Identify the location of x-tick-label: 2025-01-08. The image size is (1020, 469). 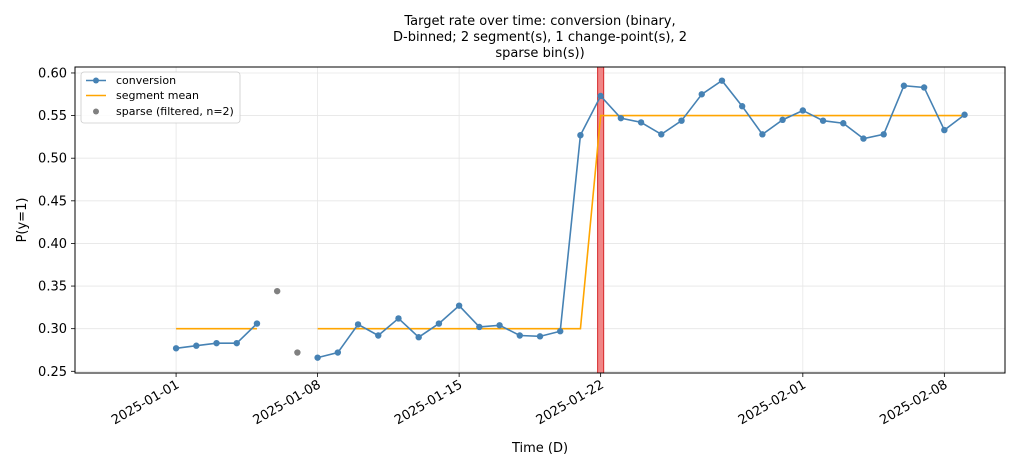
(287, 402).